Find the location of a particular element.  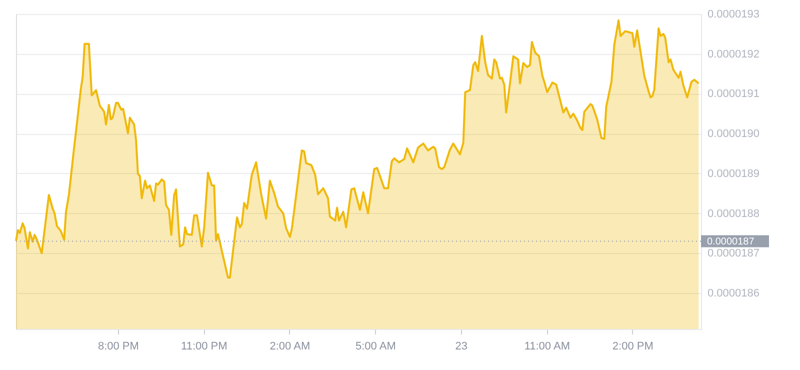

x-tick-label: 23 is located at coordinates (461, 346).